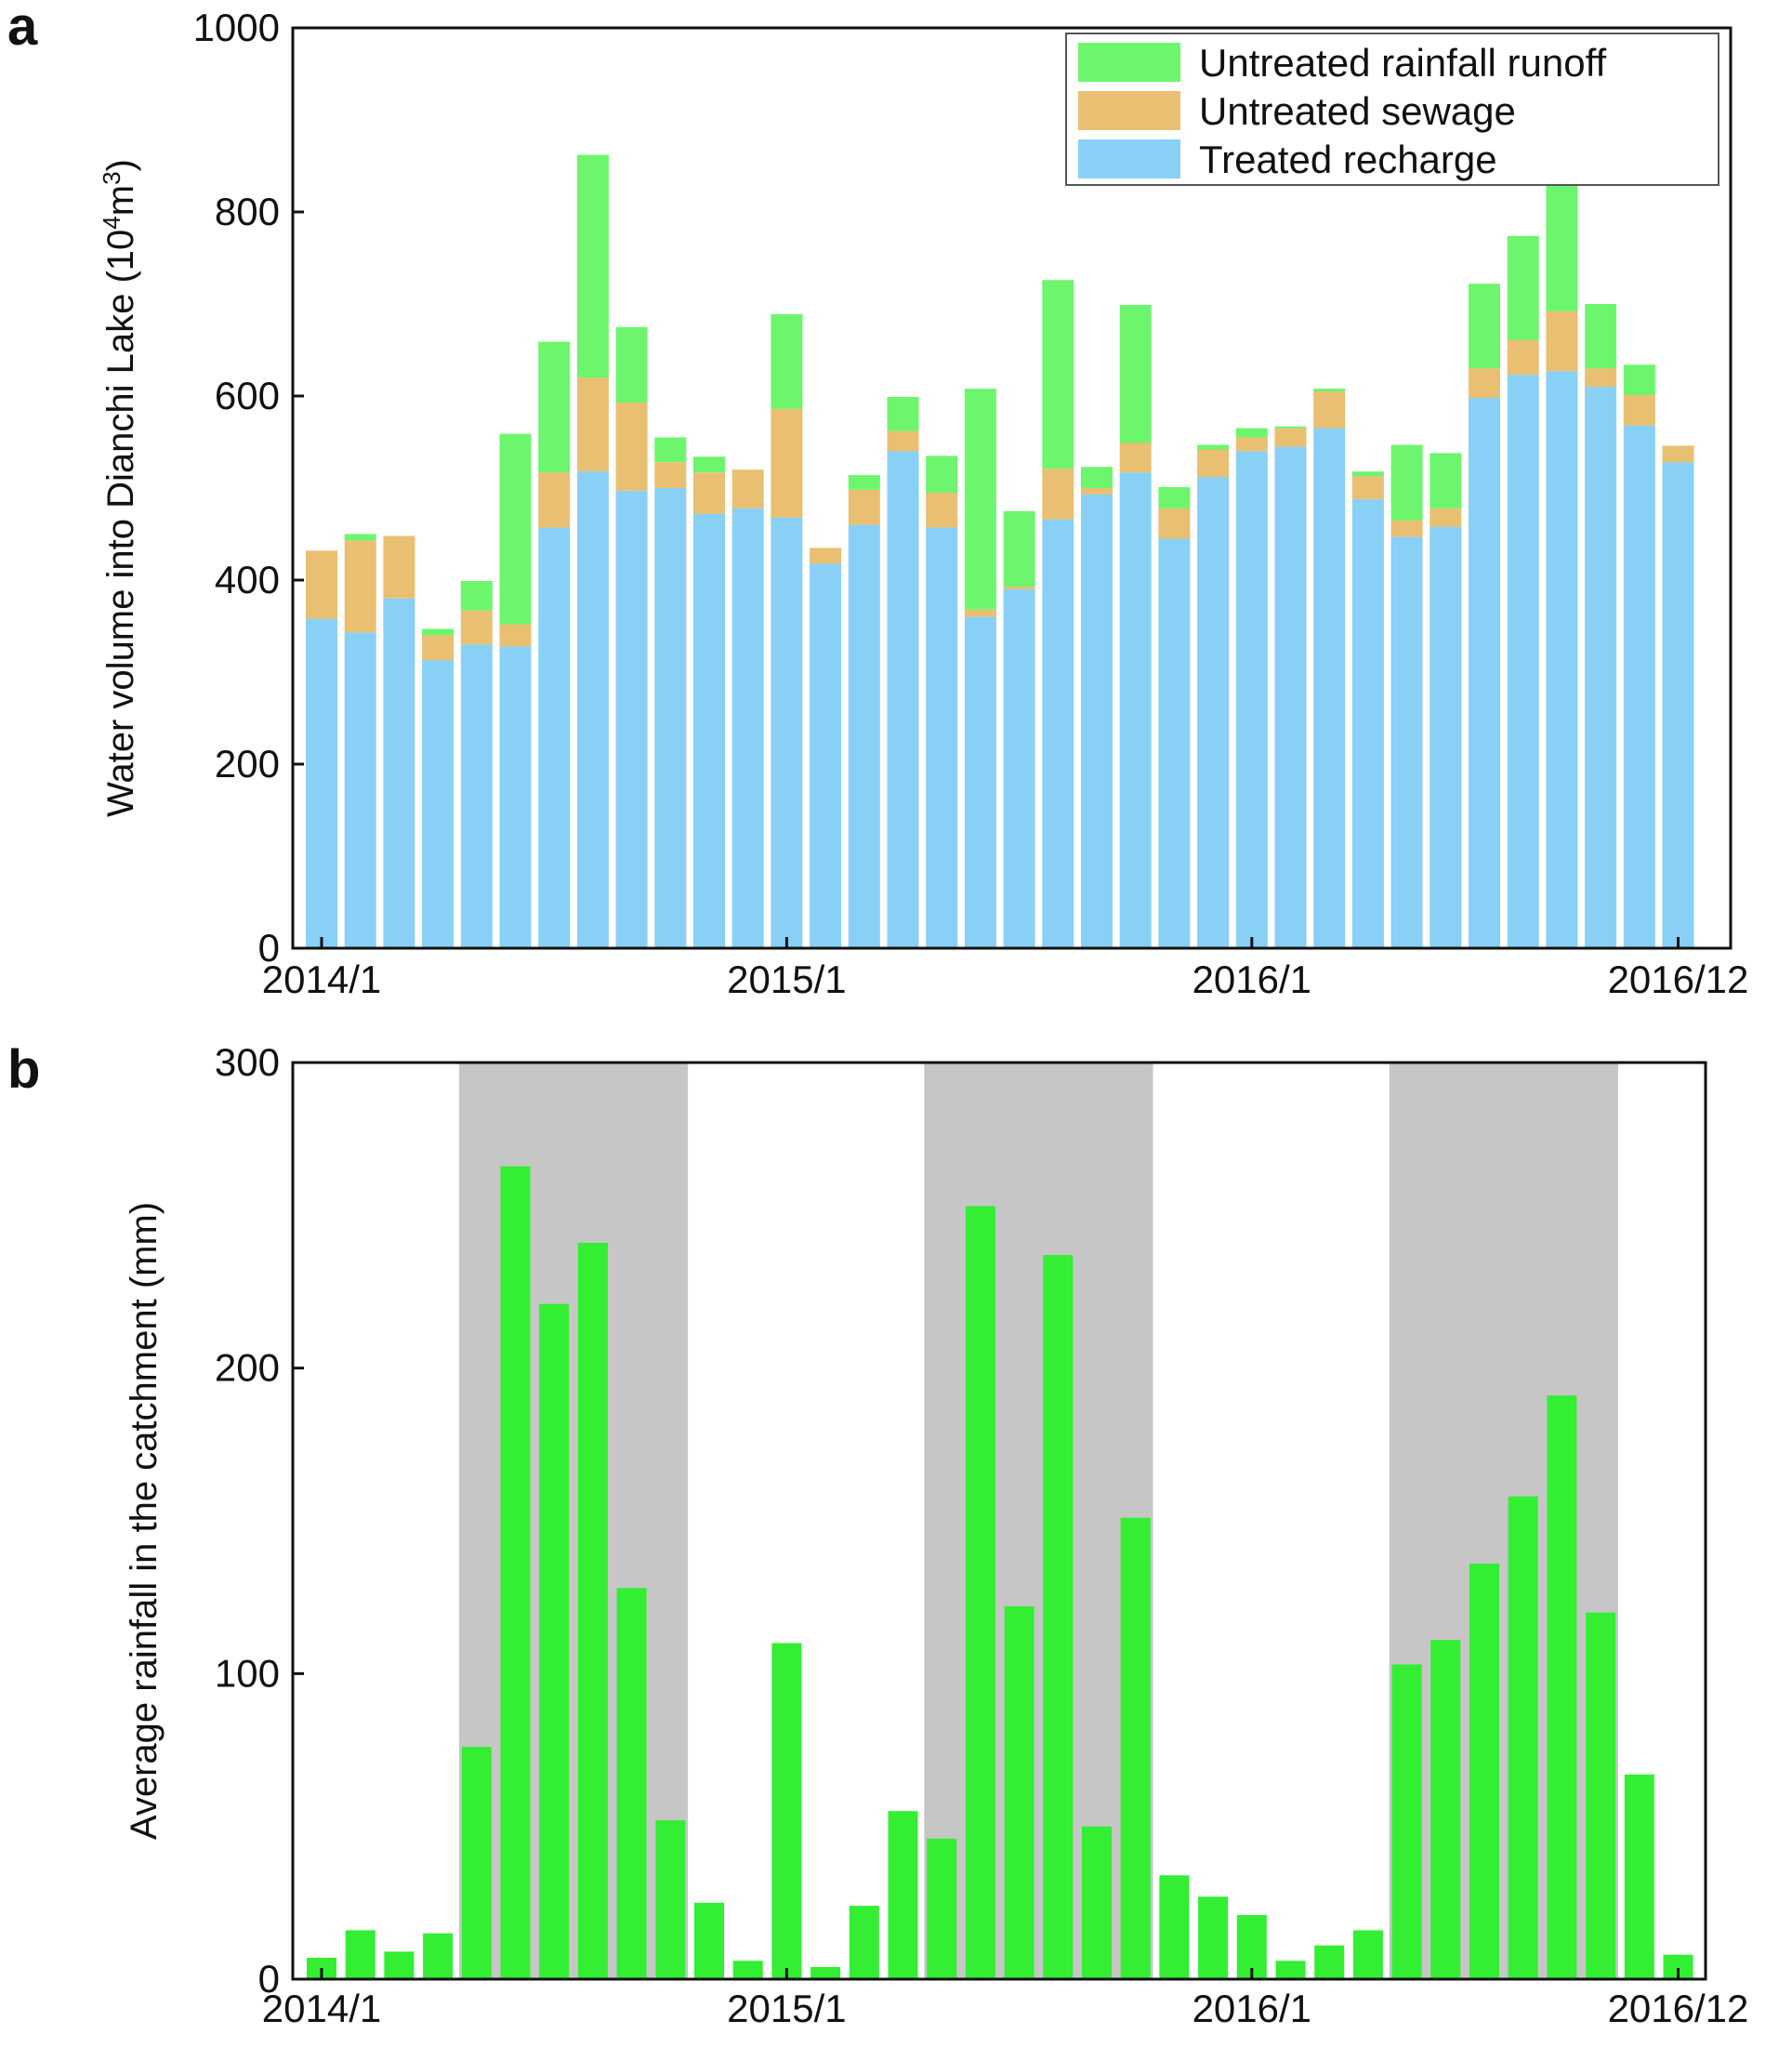 This screenshot has width=1792, height=2047. What do you see at coordinates (248, 211) in the screenshot?
I see `a-ytick-label-4: 800` at bounding box center [248, 211].